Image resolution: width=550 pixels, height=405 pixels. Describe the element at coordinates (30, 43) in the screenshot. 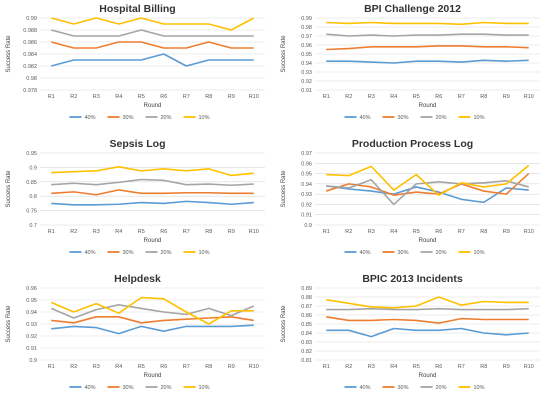

I see `y-tick-label: 0.986` at that location.